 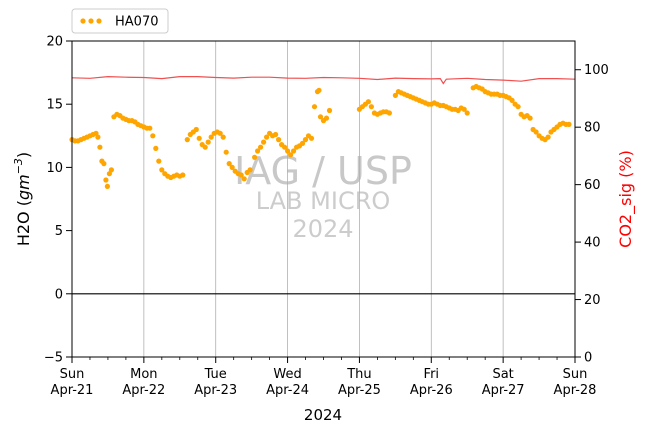 What do you see at coordinates (54, 168) in the screenshot?
I see `y-left-tick-label: 10` at bounding box center [54, 168].